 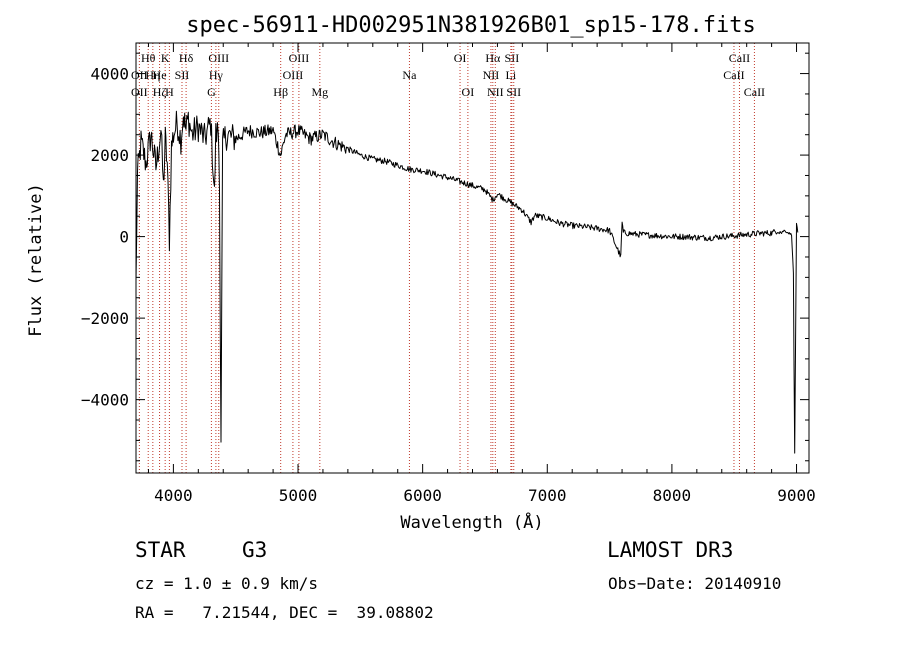 I want to click on line-marker-label: Hγ, so click(x=216, y=75).